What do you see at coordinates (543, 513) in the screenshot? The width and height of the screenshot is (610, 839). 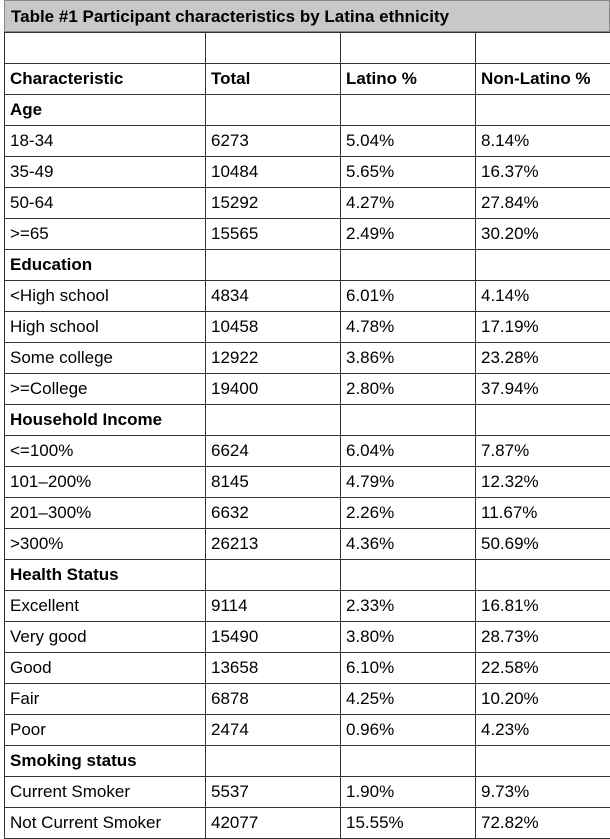 I see `cell-non-latino: 11.67%` at bounding box center [543, 513].